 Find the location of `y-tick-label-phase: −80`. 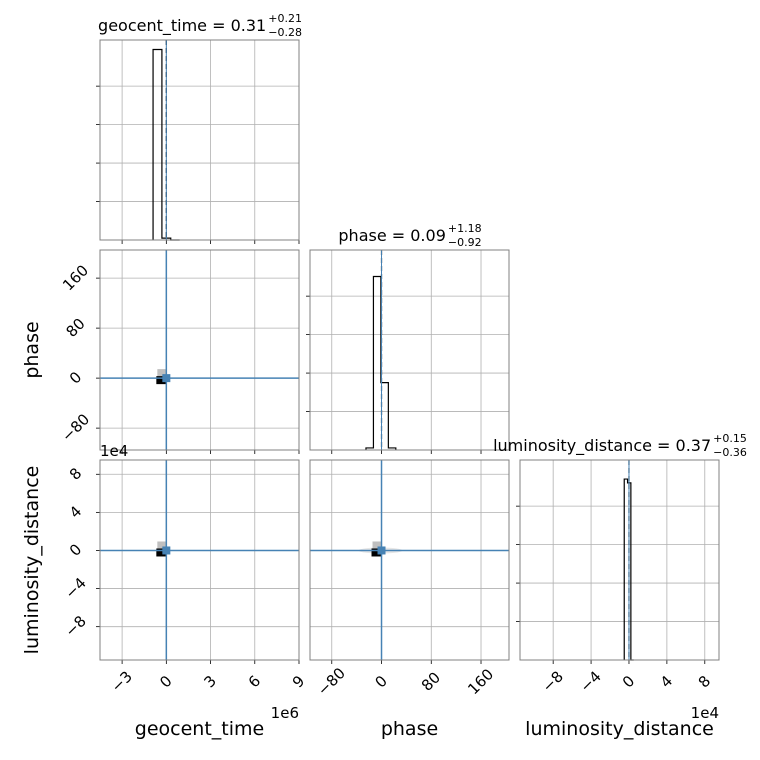

y-tick-label-phase: −80 is located at coordinates (75, 427).